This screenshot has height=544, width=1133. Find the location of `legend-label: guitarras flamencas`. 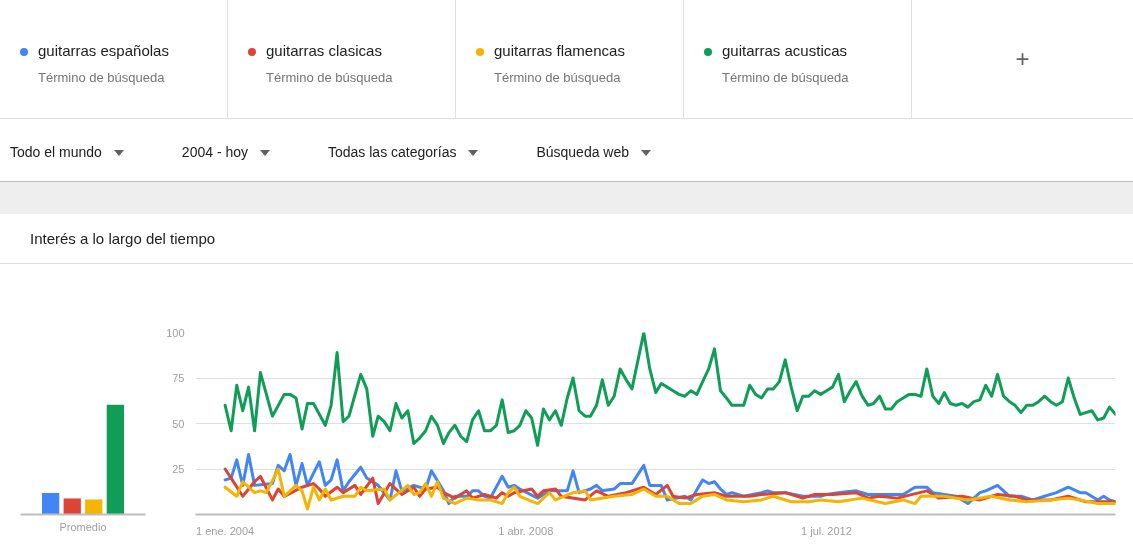

legend-label: guitarras flamencas is located at coordinates (559, 51).